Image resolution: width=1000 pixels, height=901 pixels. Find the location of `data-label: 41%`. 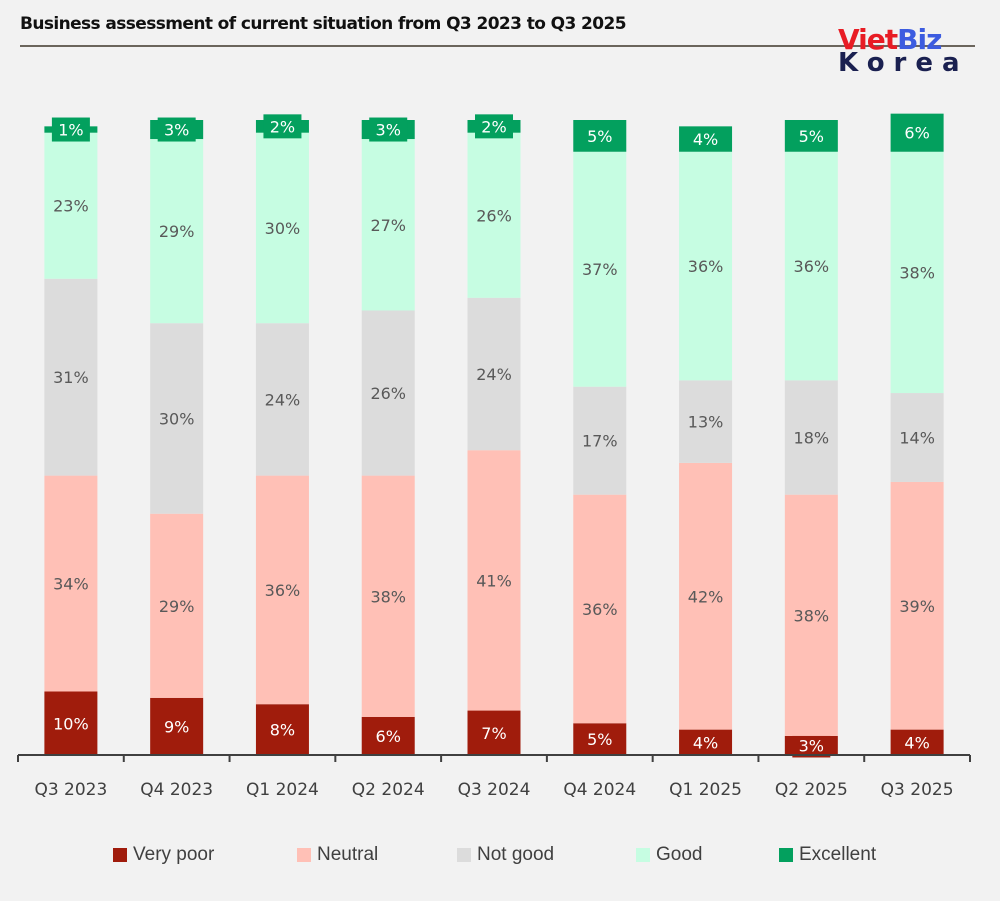

data-label: 41% is located at coordinates (494, 580).